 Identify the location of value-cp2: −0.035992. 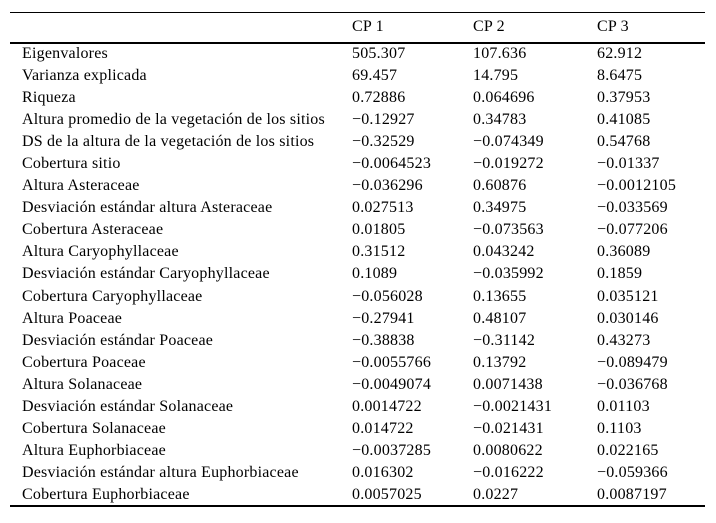
(508, 274).